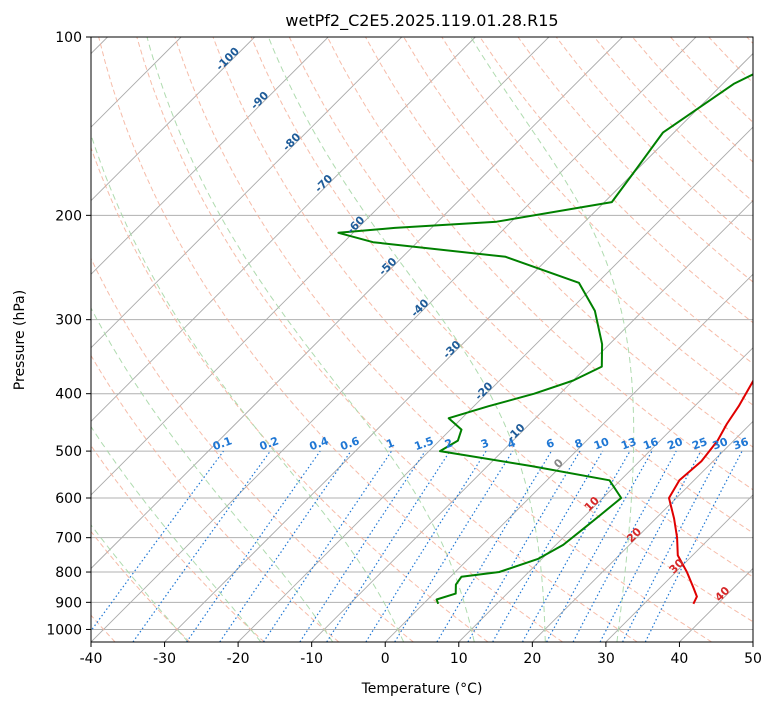  What do you see at coordinates (532, 659) in the screenshot?
I see `x-tick-label: 20` at bounding box center [532, 659].